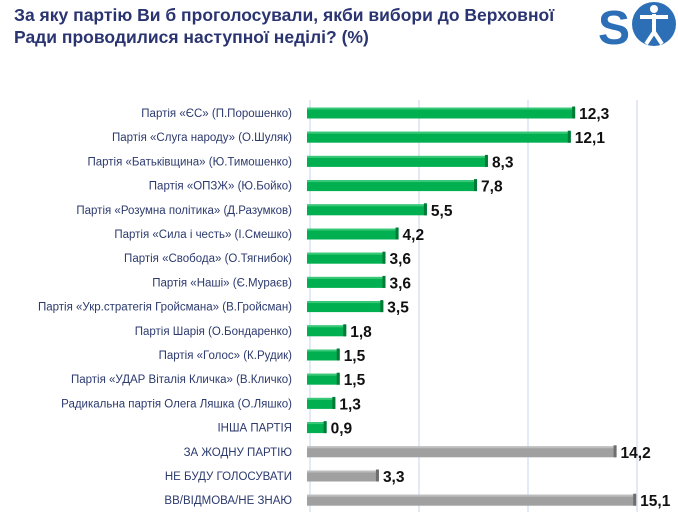 The height and width of the screenshot is (518, 678). I want to click on category-label: Партія «УДАР Віталія Кличка» (В.Кличко), so click(181, 380).